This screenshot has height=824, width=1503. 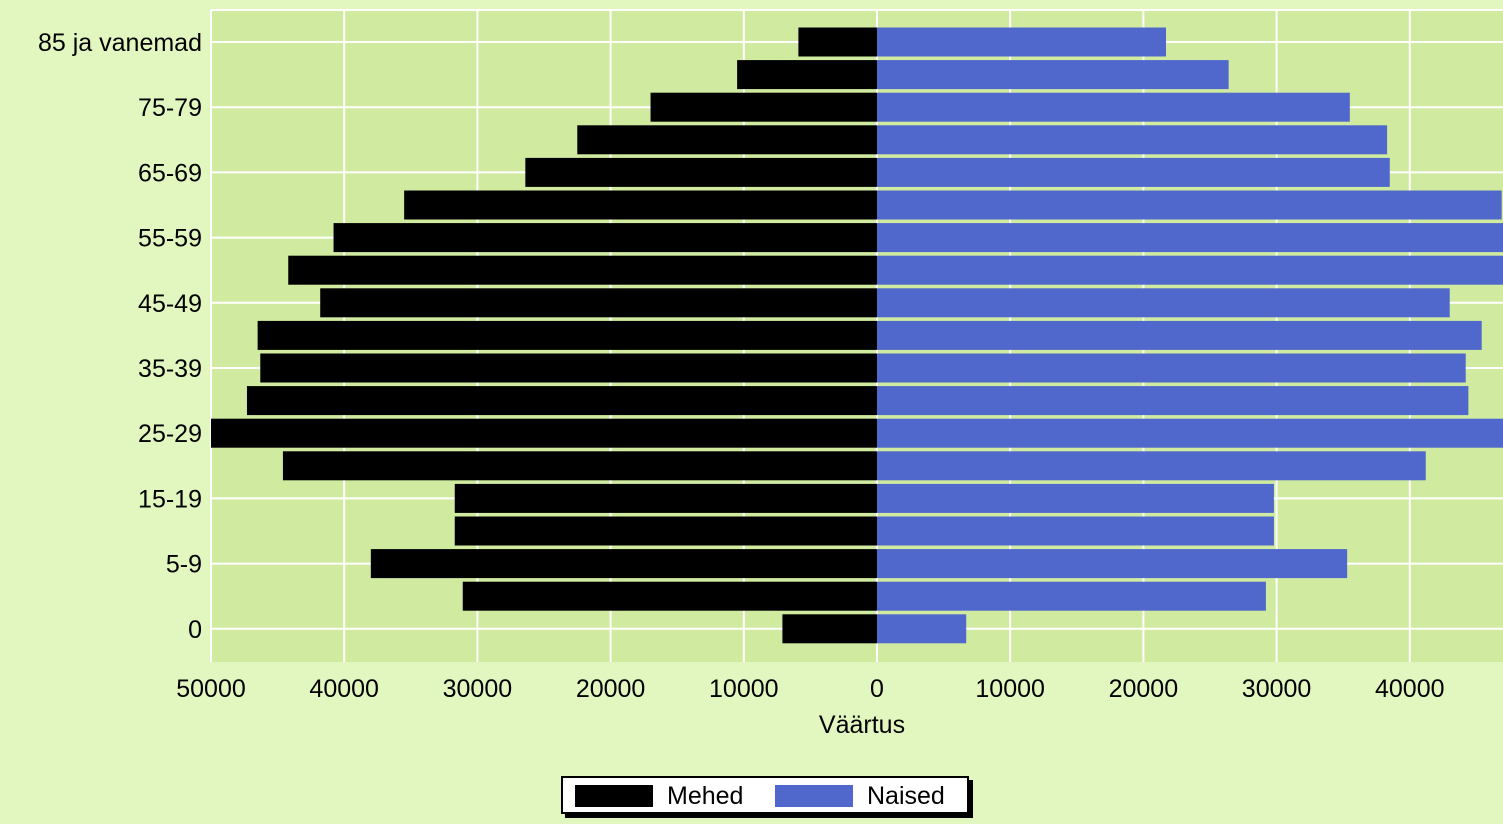 I want to click on y-tick-label: 75-79, so click(x=170, y=108).